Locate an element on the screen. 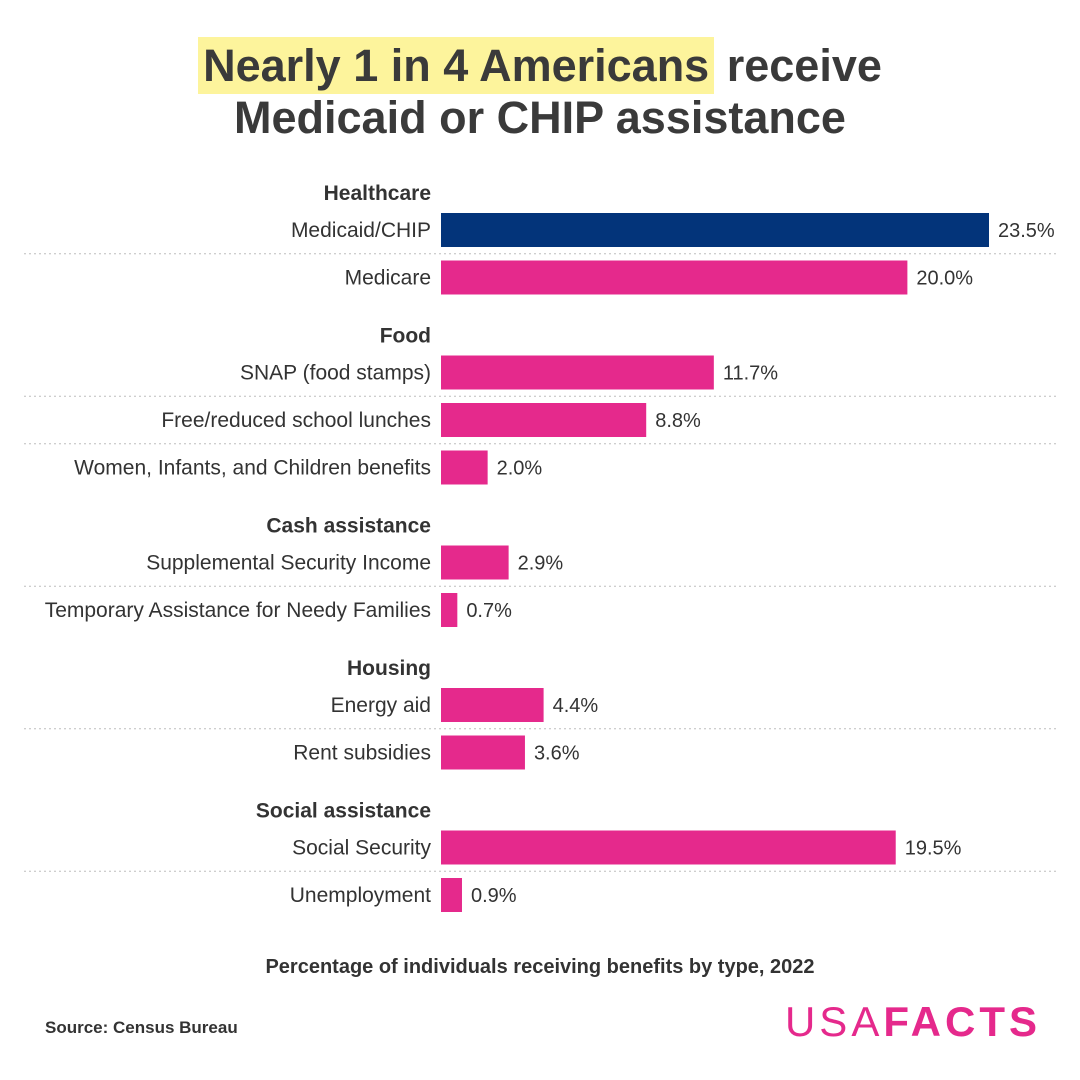 Image resolution: width=1080 pixels, height=1080 pixels. bar-free-reduced-school-lunches is located at coordinates (544, 420).